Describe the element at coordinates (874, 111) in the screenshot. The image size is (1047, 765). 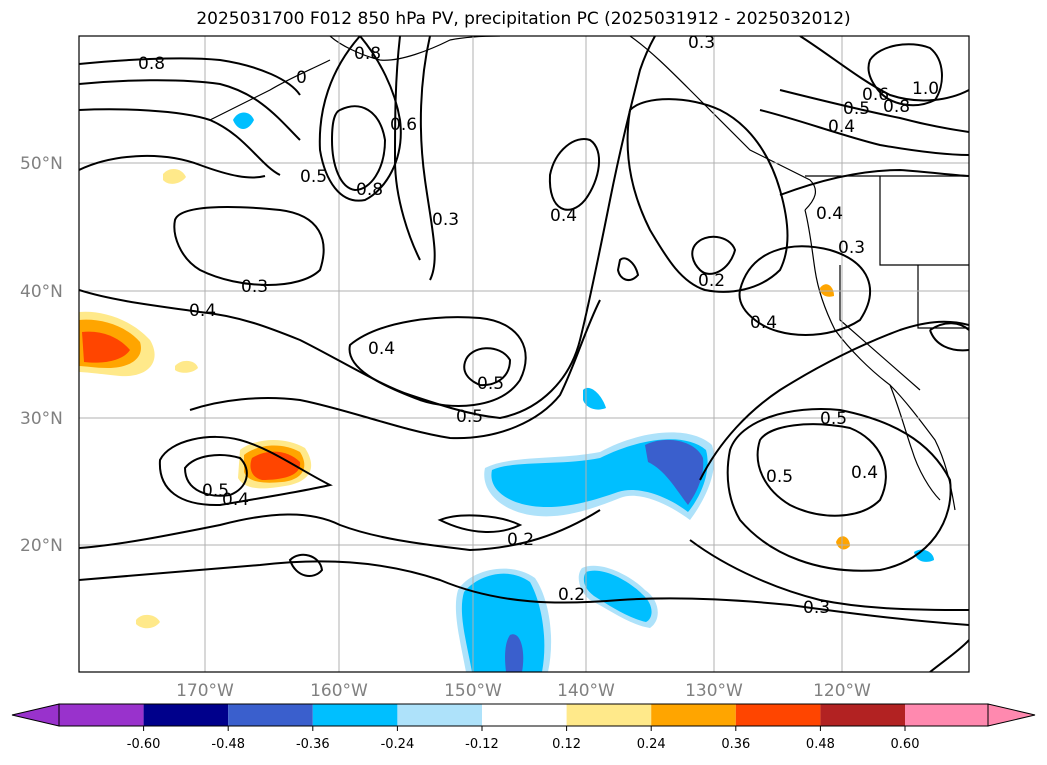
I see `contour-0.6-ne-band` at that location.